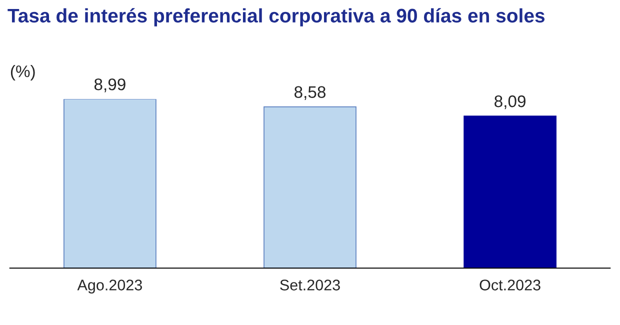 Image resolution: width=620 pixels, height=325 pixels. Describe the element at coordinates (310, 285) in the screenshot. I see `x-tick-label: Set.2023` at that location.